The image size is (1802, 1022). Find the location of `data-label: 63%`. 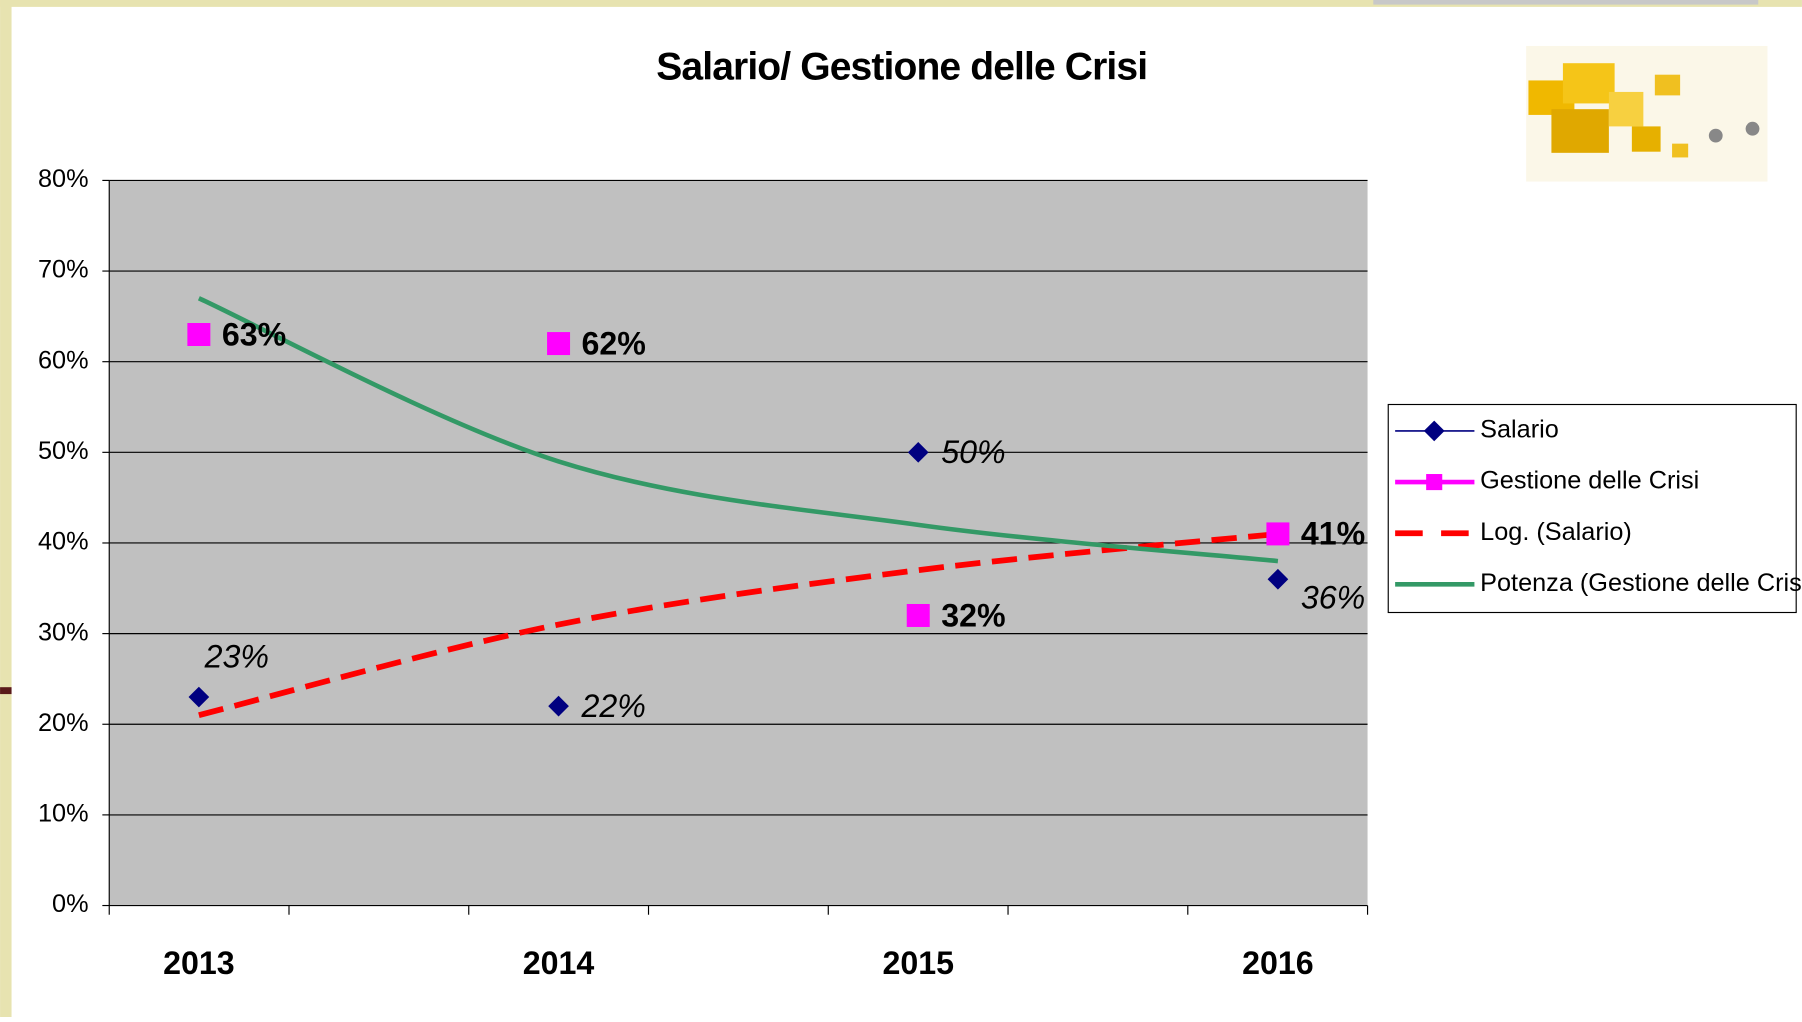

data-label: 63% is located at coordinates (254, 334).